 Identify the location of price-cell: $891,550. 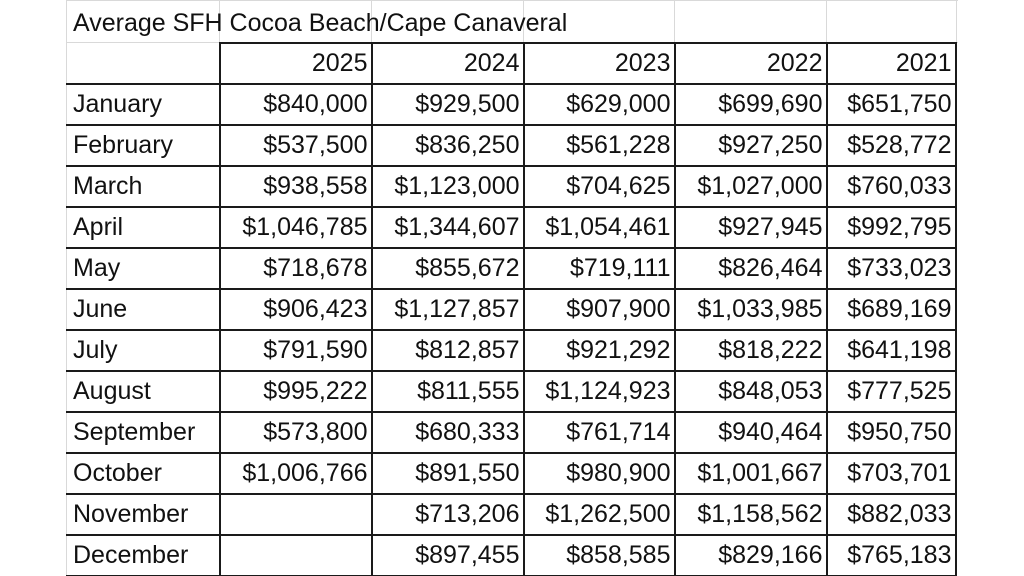
(447, 473).